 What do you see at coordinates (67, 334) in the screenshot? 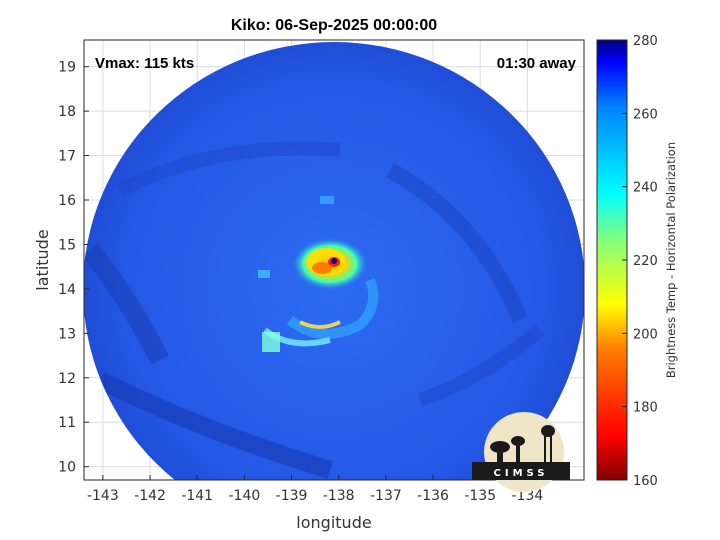
I see `y-tick-label: 13` at bounding box center [67, 334].